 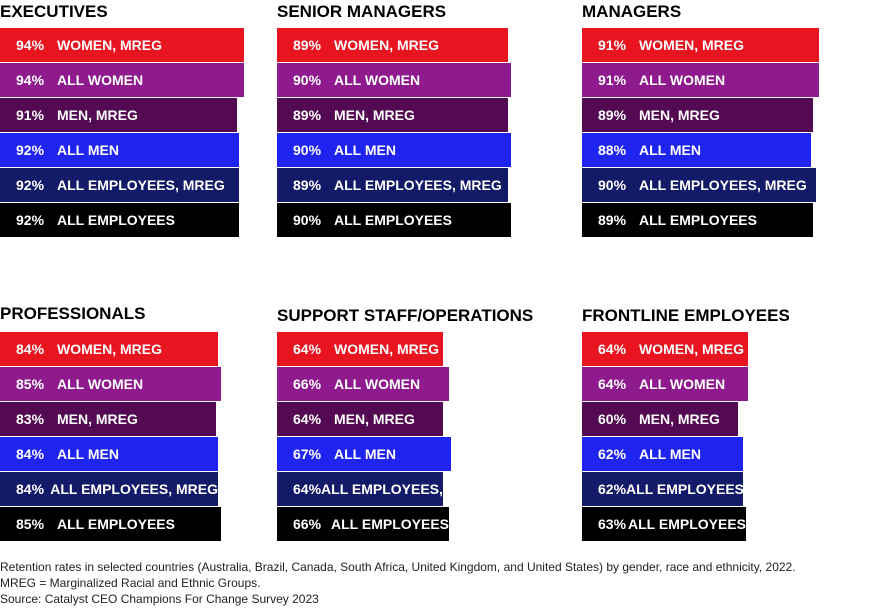 What do you see at coordinates (660, 419) in the screenshot?
I see `bar: 60% MEN, MREG` at bounding box center [660, 419].